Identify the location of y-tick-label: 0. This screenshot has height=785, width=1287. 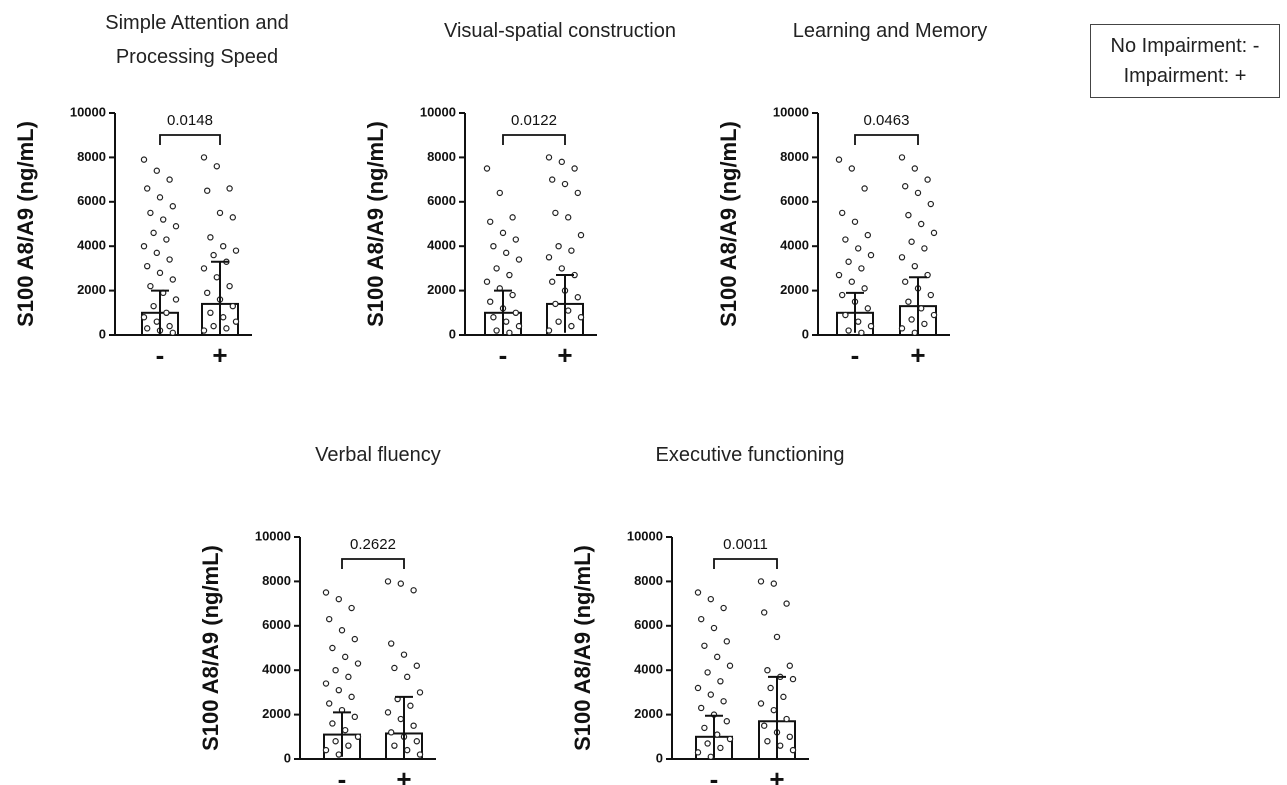
(102, 333).